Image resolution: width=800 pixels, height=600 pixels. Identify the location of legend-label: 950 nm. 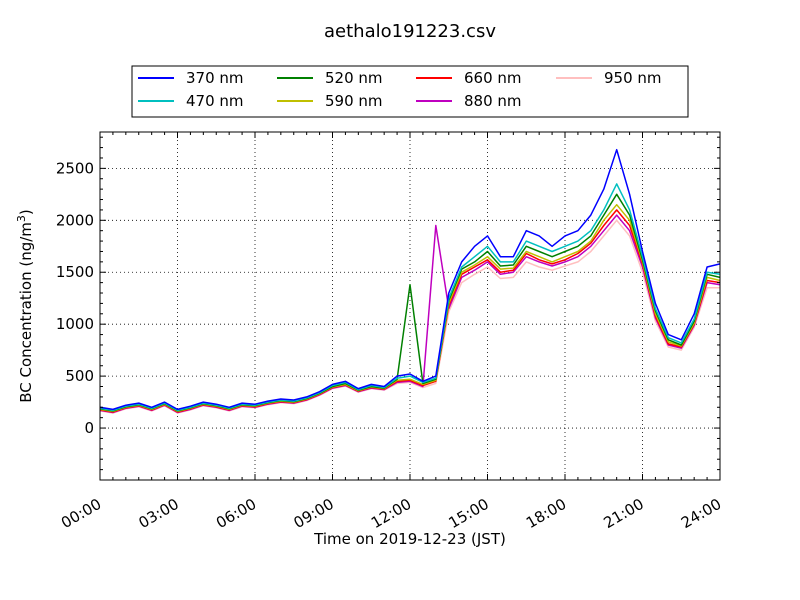
(633, 78).